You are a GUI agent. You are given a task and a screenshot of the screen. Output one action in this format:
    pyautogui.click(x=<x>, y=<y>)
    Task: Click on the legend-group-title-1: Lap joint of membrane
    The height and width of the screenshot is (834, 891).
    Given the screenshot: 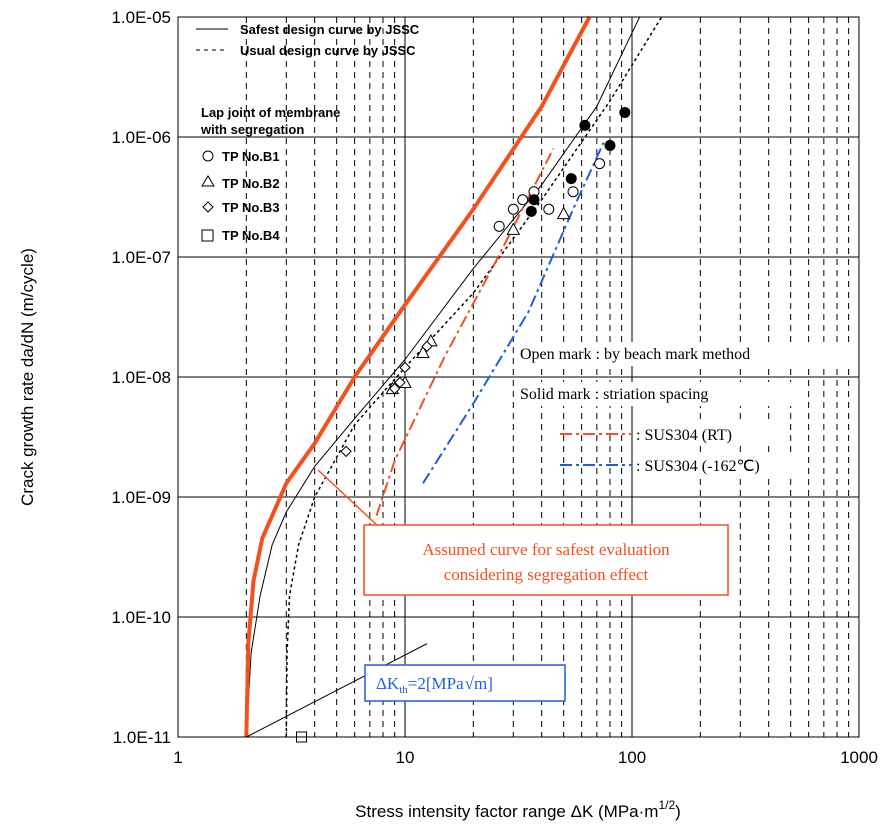 What is the action you would take?
    pyautogui.click(x=270, y=112)
    